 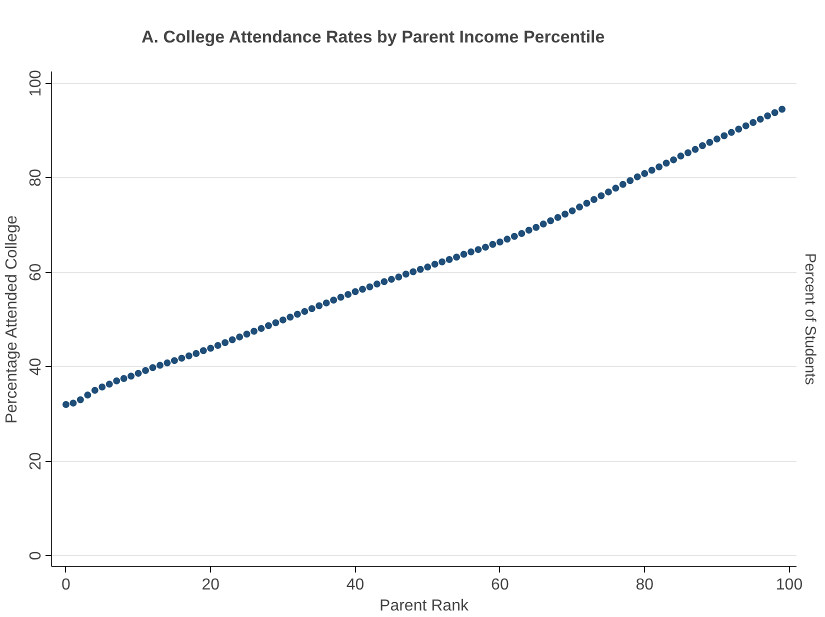 What do you see at coordinates (355, 585) in the screenshot?
I see `x-tick-label: 40` at bounding box center [355, 585].